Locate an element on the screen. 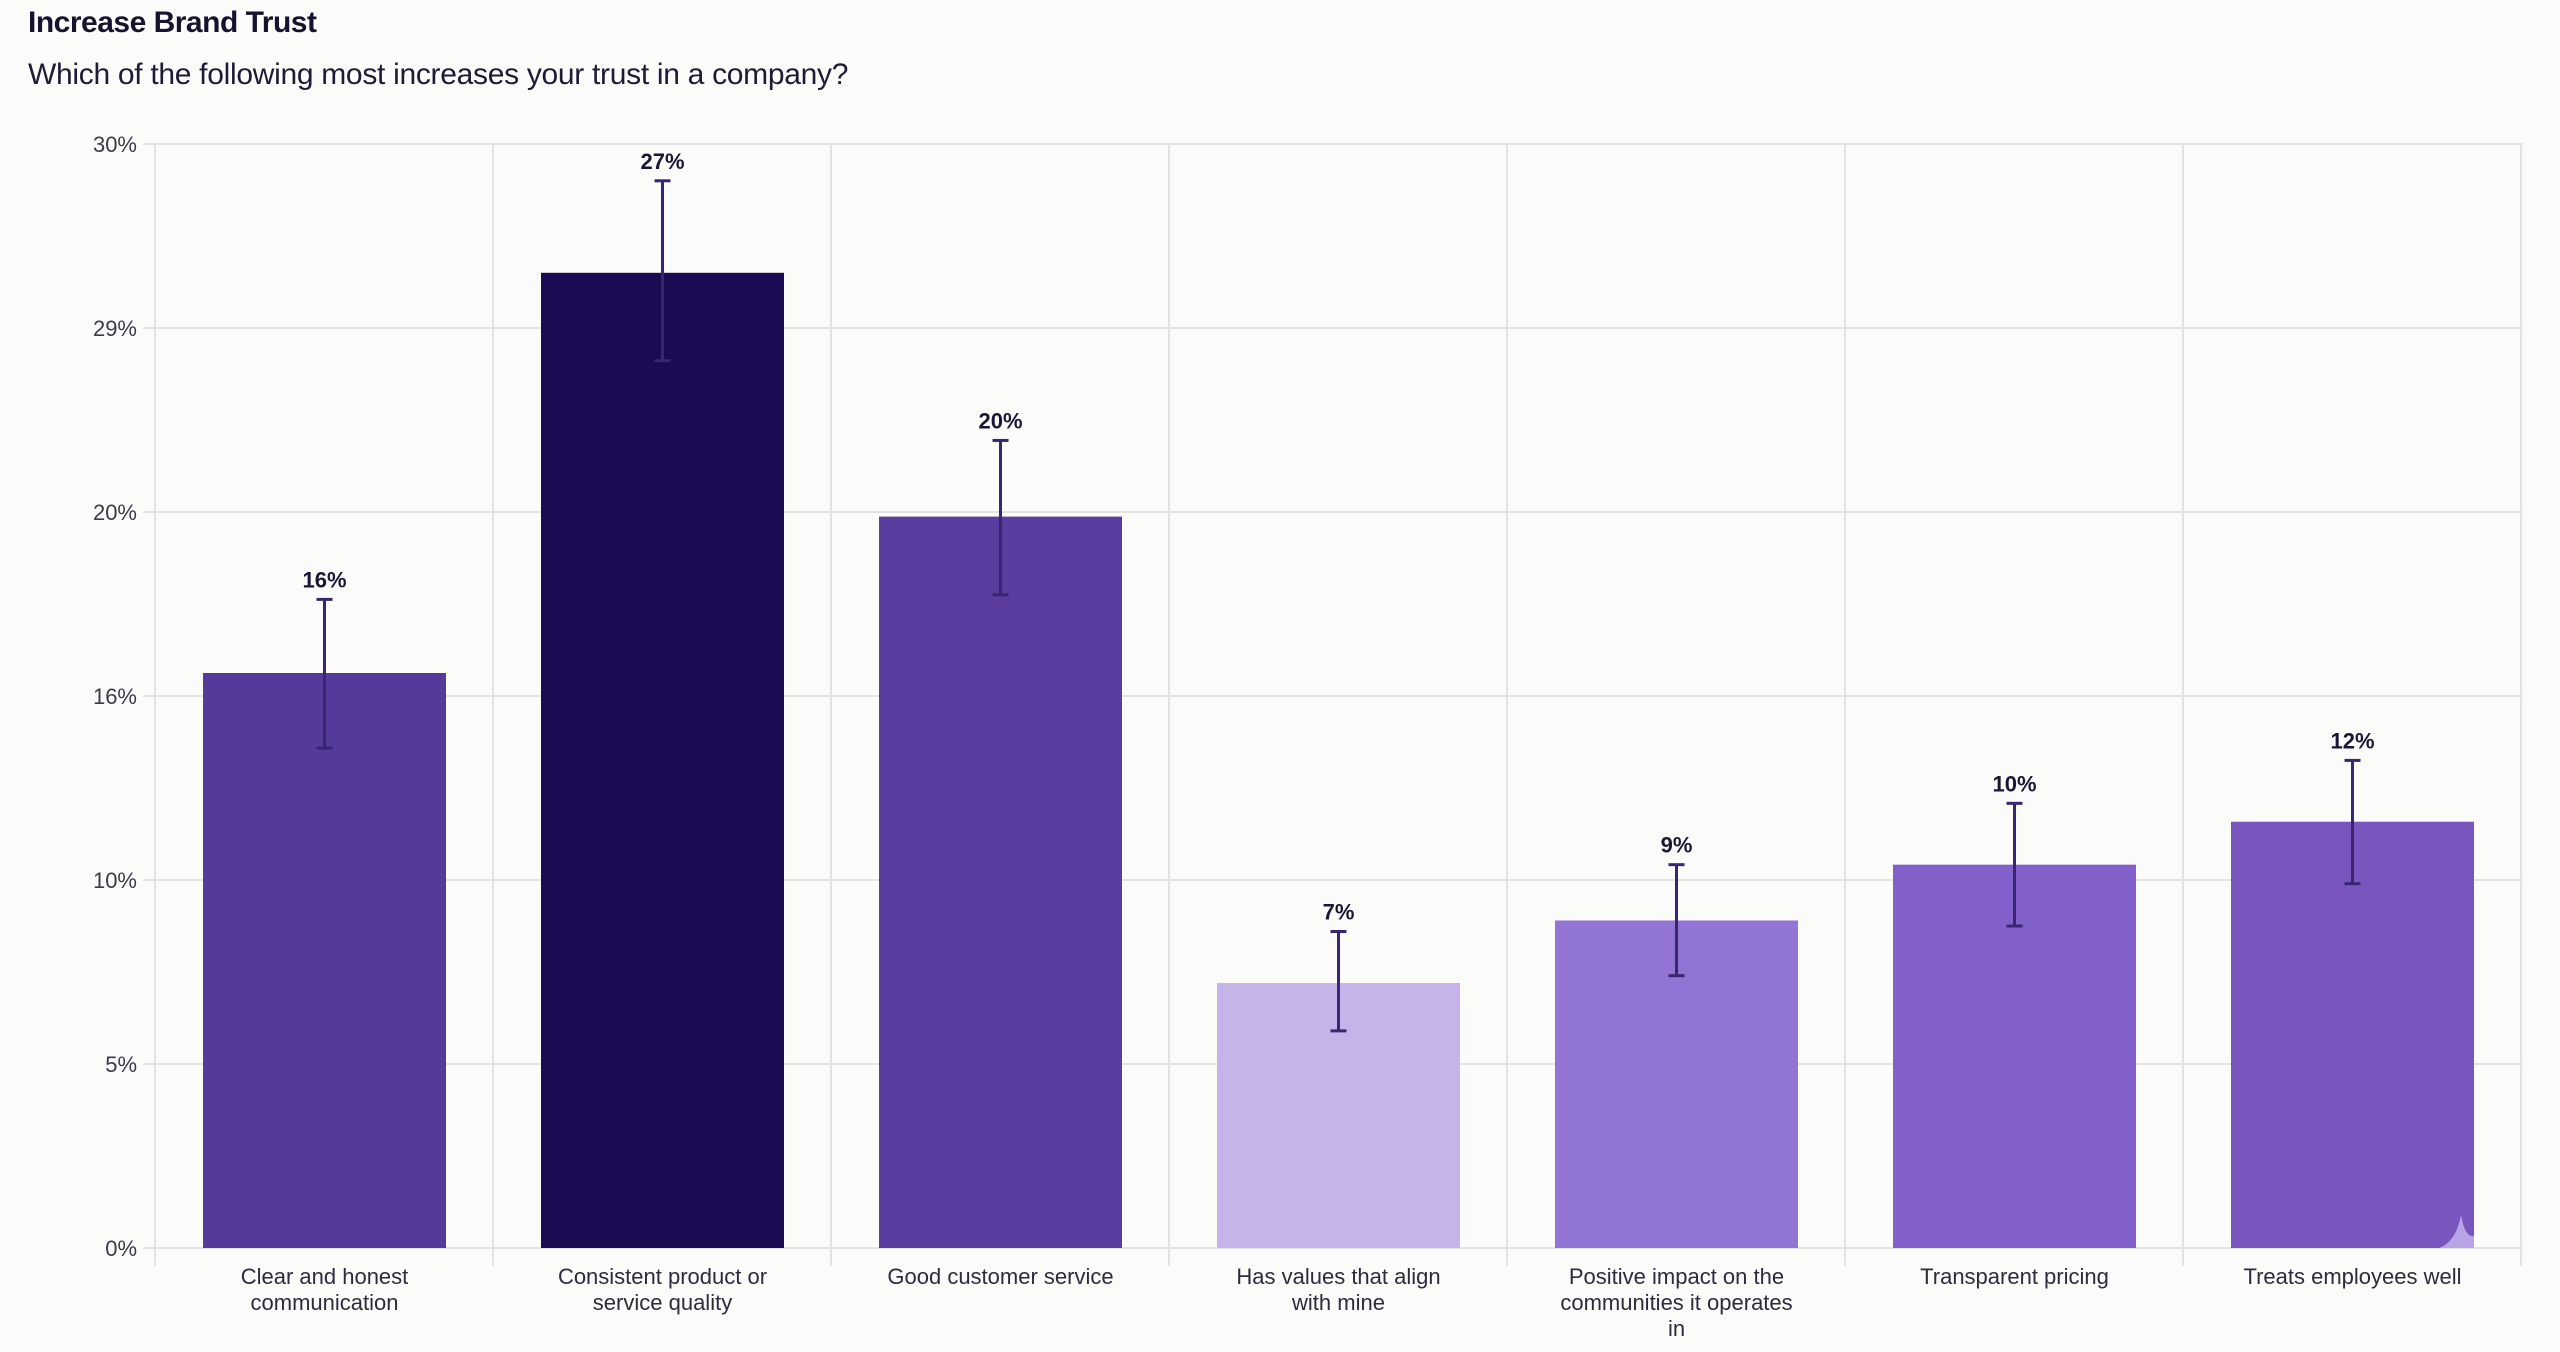 The width and height of the screenshot is (2560, 1352). bar-corner-accent is located at coordinates (2456, 1231).